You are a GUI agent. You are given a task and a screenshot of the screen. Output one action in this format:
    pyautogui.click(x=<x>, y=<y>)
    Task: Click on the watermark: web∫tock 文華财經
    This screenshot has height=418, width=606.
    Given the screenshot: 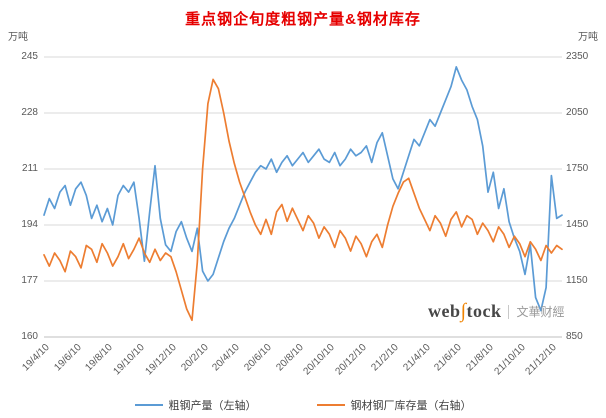 What is the action you would take?
    pyautogui.click(x=496, y=311)
    